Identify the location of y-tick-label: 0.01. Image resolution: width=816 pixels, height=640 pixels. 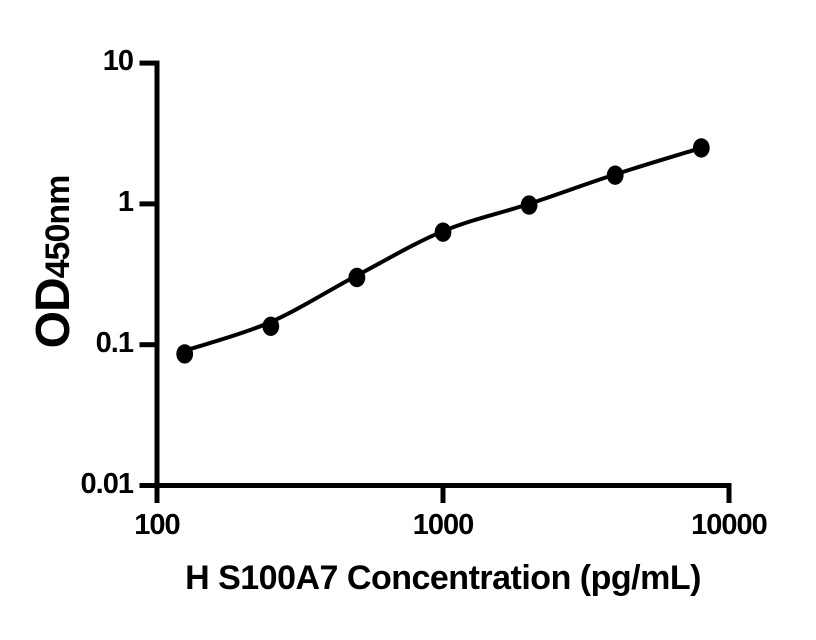
(107, 483).